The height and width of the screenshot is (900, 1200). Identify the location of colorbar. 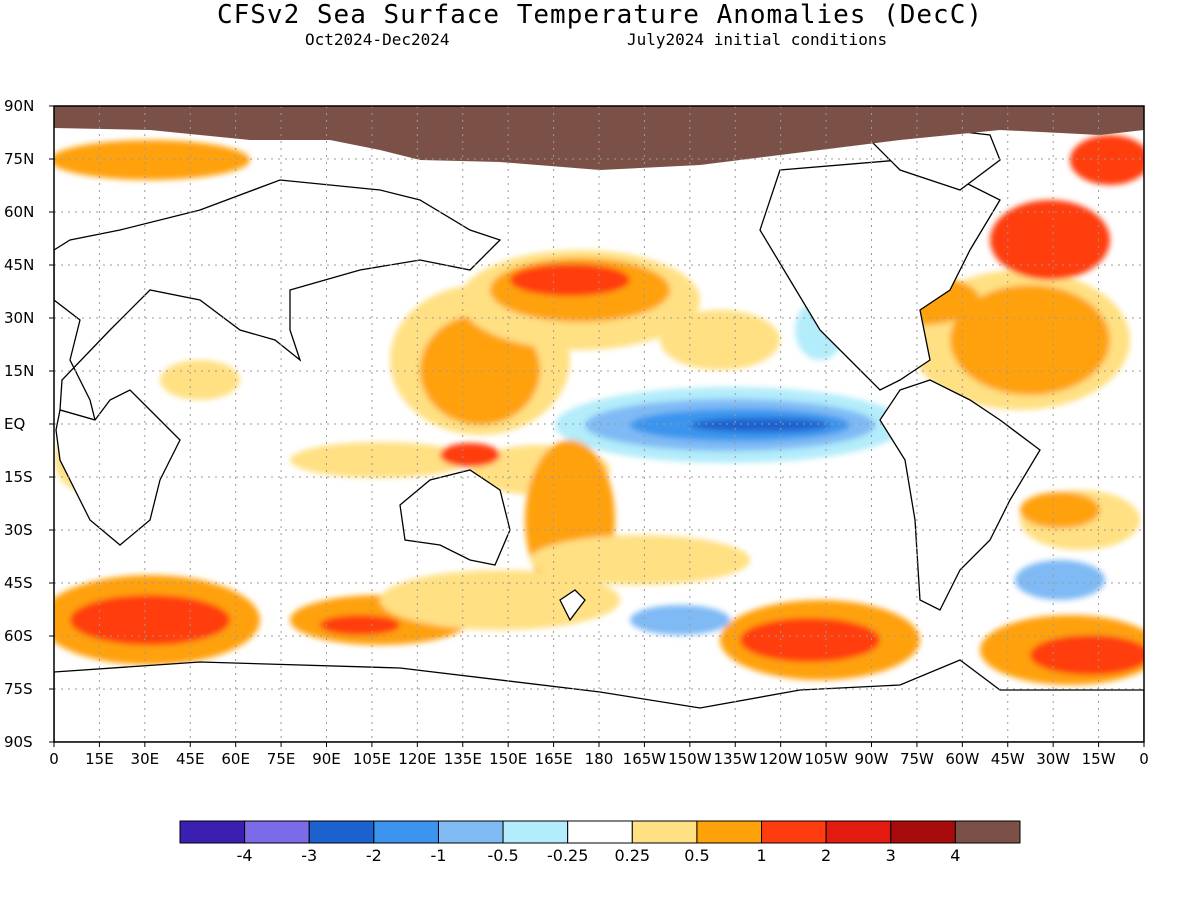
(600, 832).